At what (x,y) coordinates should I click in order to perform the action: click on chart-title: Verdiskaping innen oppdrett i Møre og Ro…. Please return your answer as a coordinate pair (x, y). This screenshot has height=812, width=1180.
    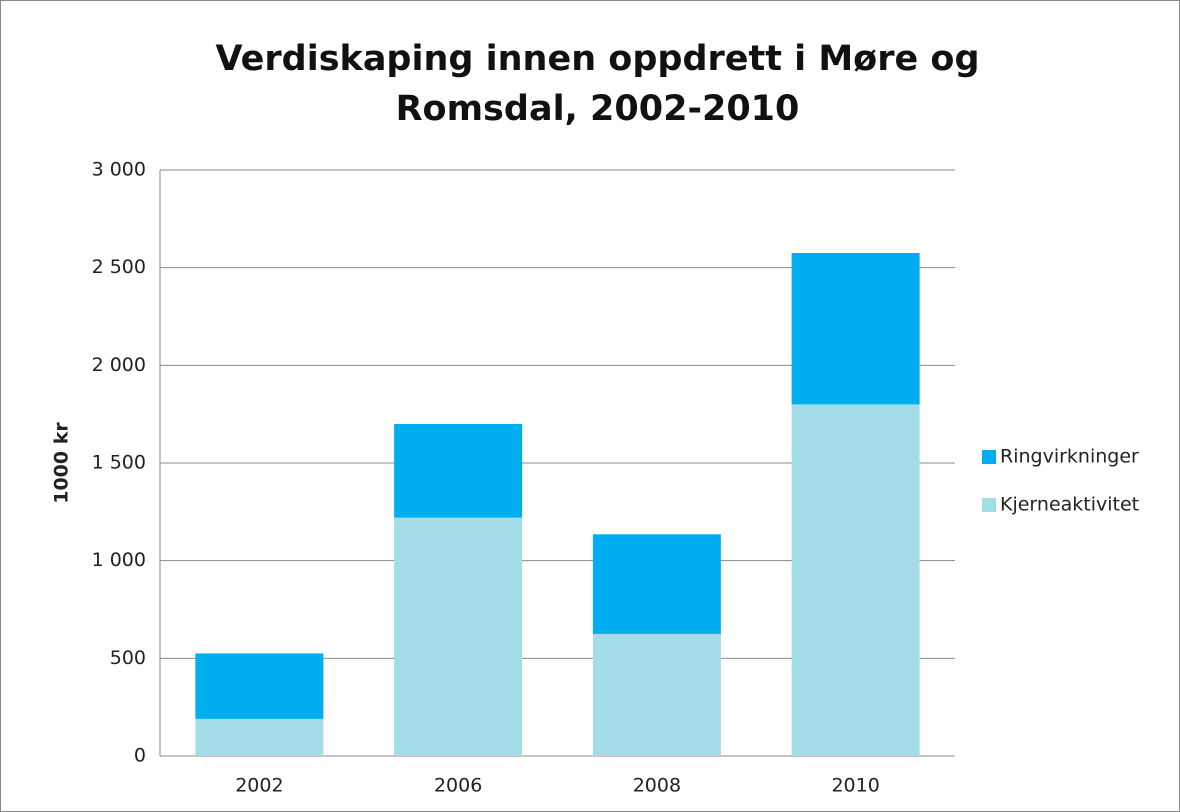
    Looking at the image, I should click on (597, 84).